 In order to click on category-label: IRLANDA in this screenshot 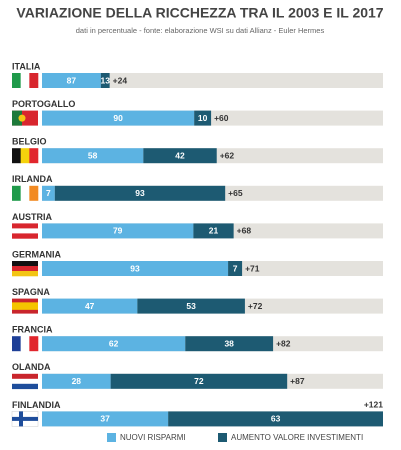, I will do `click(32, 179)`.